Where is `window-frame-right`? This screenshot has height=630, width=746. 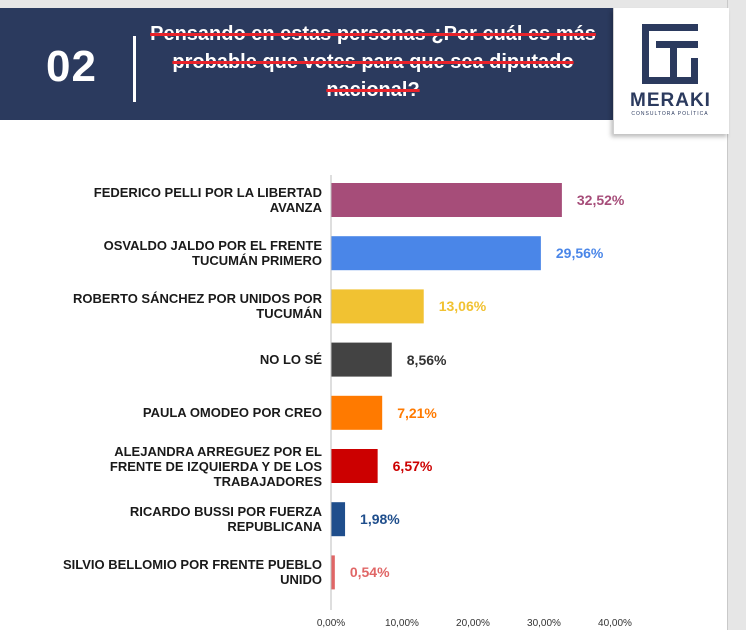
window-frame-right is located at coordinates (736, 315).